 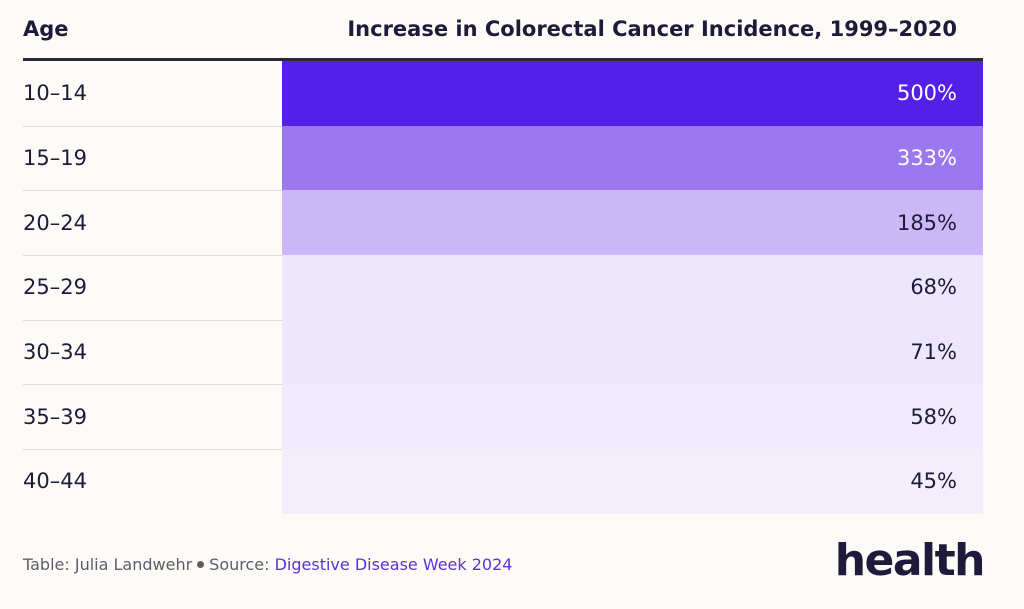 I want to click on heat-cell: 185%, so click(x=632, y=223).